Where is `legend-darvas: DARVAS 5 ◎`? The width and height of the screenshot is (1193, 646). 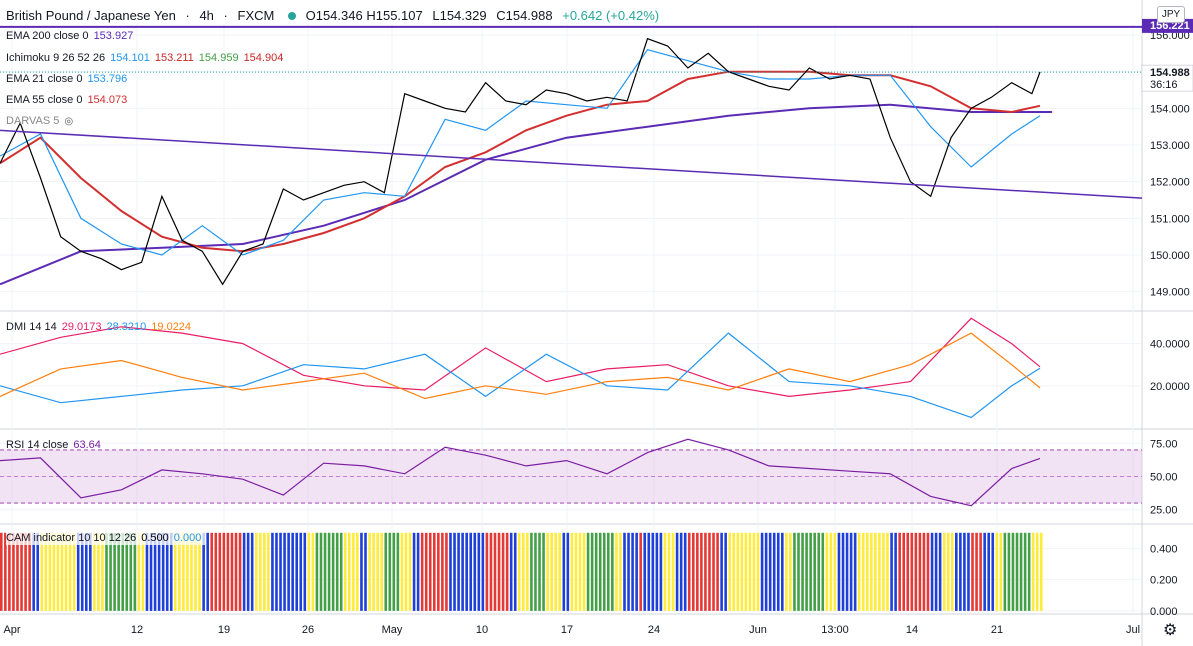
legend-darvas: DARVAS 5 ◎ is located at coordinates (42, 121).